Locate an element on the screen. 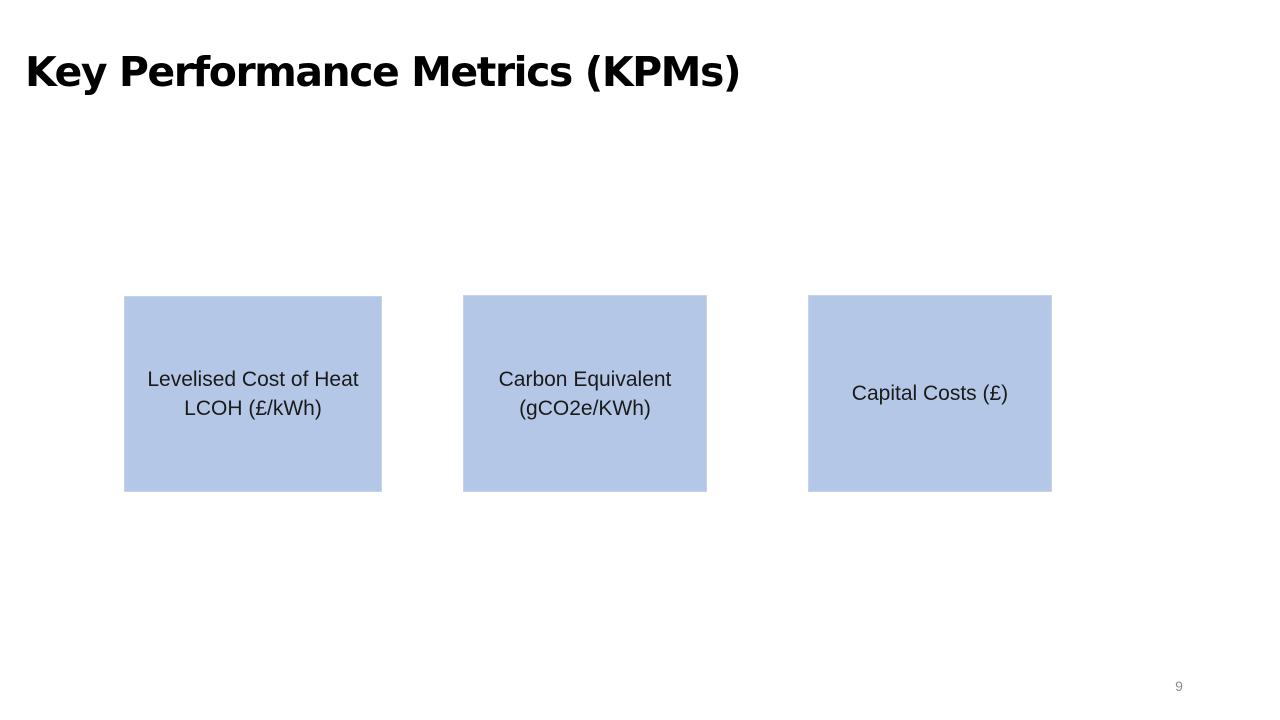 The width and height of the screenshot is (1280, 720). kpm-box-capital-costs: Capital Costs (£) is located at coordinates (930, 393).